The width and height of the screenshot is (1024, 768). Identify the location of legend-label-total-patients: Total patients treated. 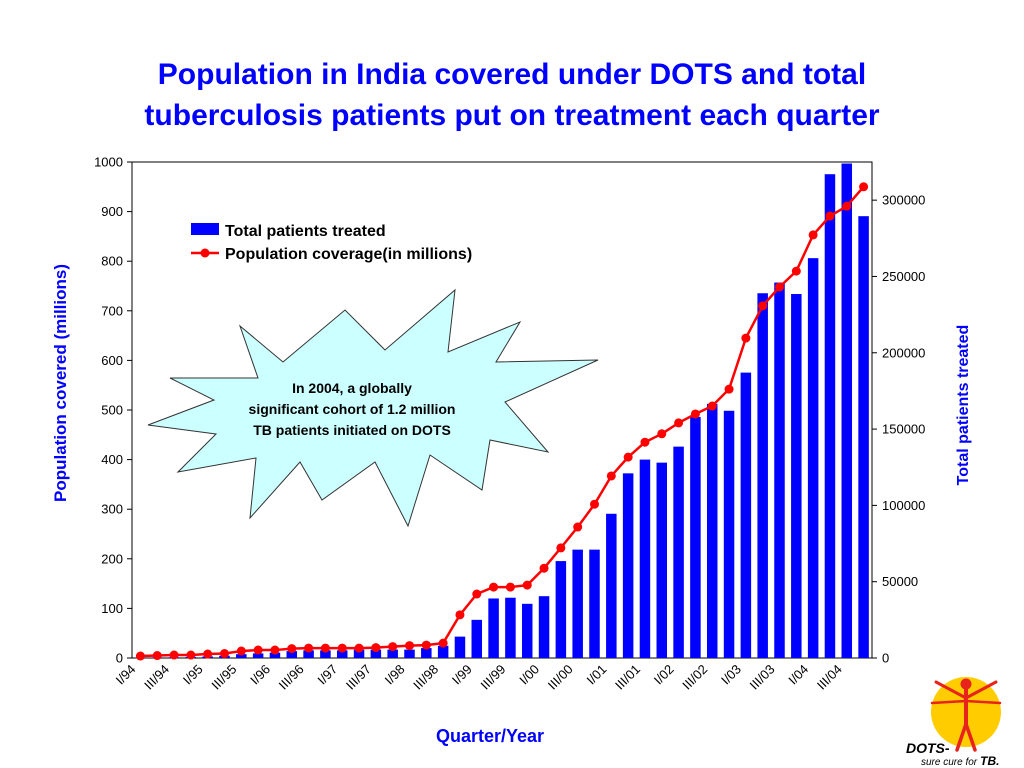
(305, 231).